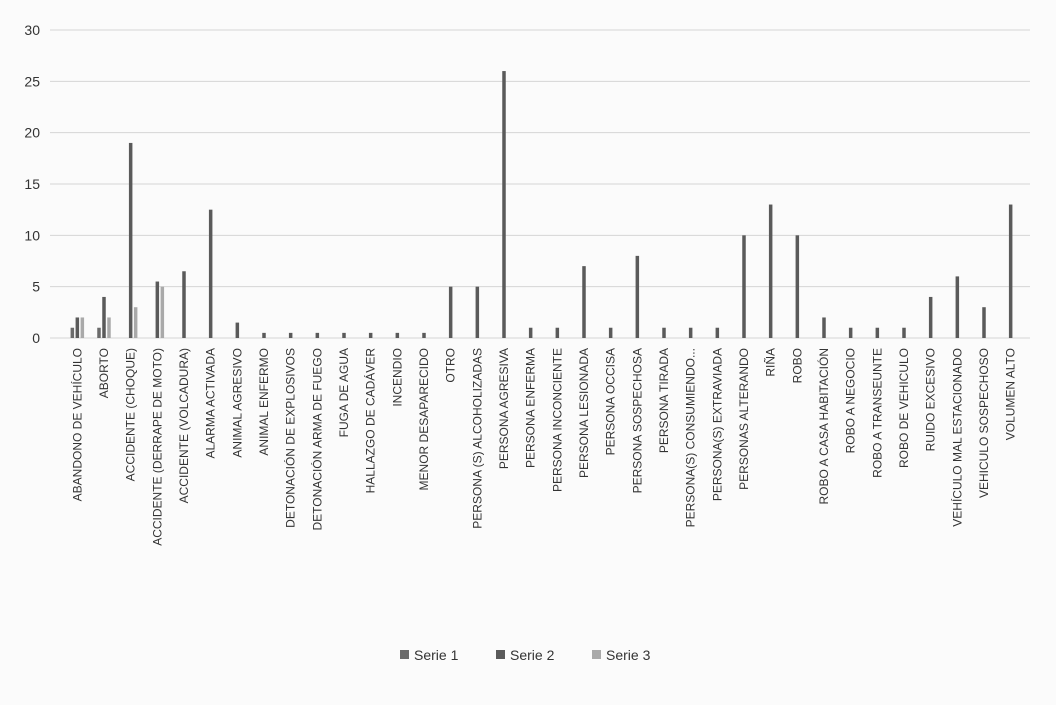  I want to click on y-tick-label: 15, so click(32, 184).